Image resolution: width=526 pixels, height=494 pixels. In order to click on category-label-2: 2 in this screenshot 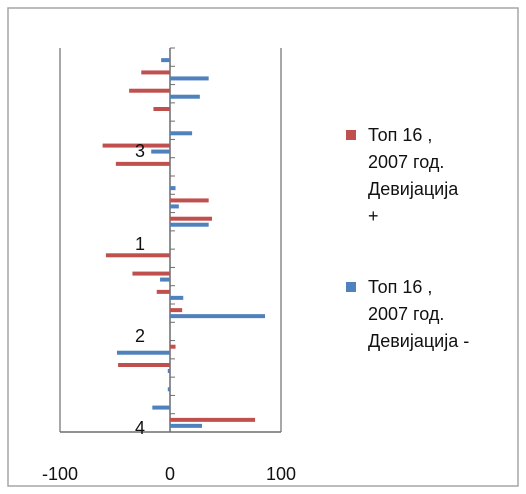, I will do `click(140, 336)`.